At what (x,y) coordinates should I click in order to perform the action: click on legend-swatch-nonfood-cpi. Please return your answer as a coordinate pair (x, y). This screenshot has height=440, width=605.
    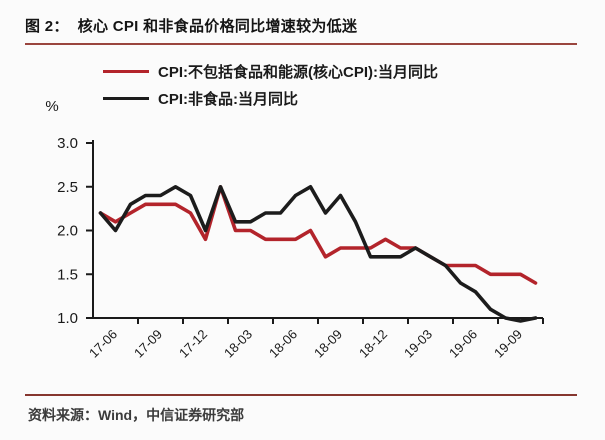
    Looking at the image, I should click on (126, 98).